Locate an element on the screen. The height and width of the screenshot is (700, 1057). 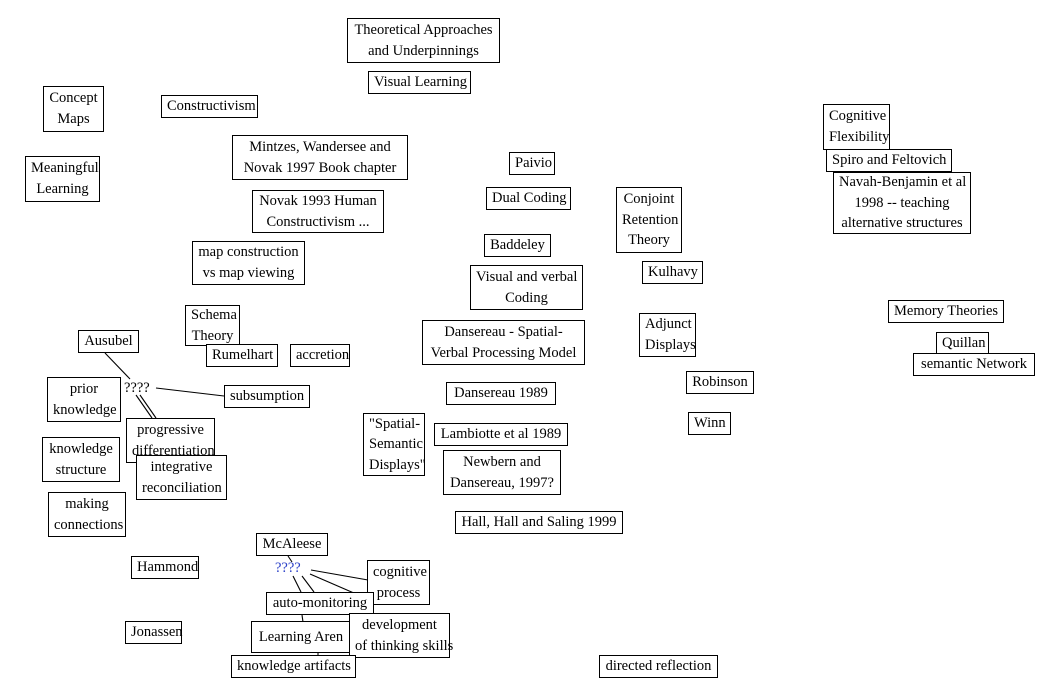
node-auto-monitoring: auto-monitoring is located at coordinates (320, 603).